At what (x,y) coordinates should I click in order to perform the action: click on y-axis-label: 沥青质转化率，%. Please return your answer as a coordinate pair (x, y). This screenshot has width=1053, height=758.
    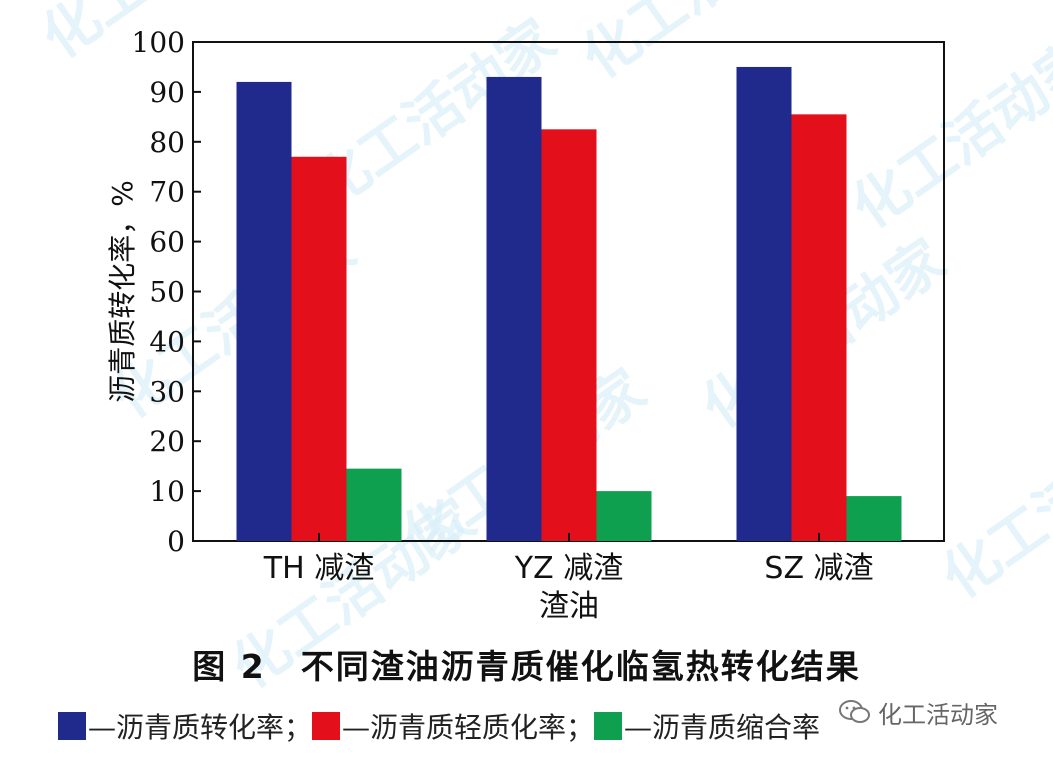
    Looking at the image, I should click on (122, 291).